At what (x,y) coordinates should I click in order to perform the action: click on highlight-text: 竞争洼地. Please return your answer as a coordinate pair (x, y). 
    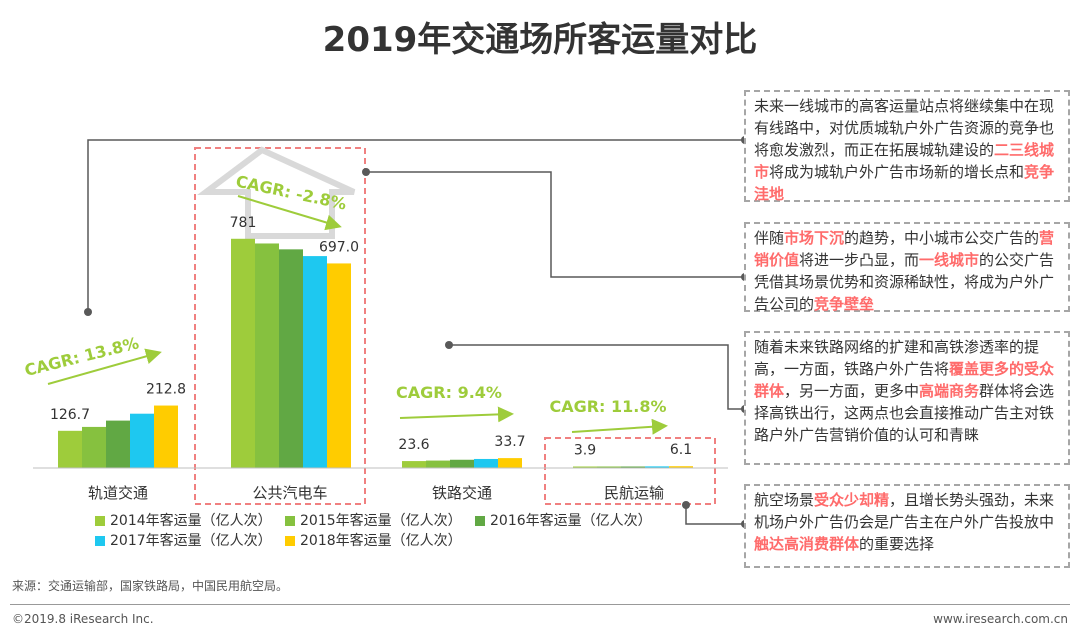
    Looking at the image, I should click on (904, 183).